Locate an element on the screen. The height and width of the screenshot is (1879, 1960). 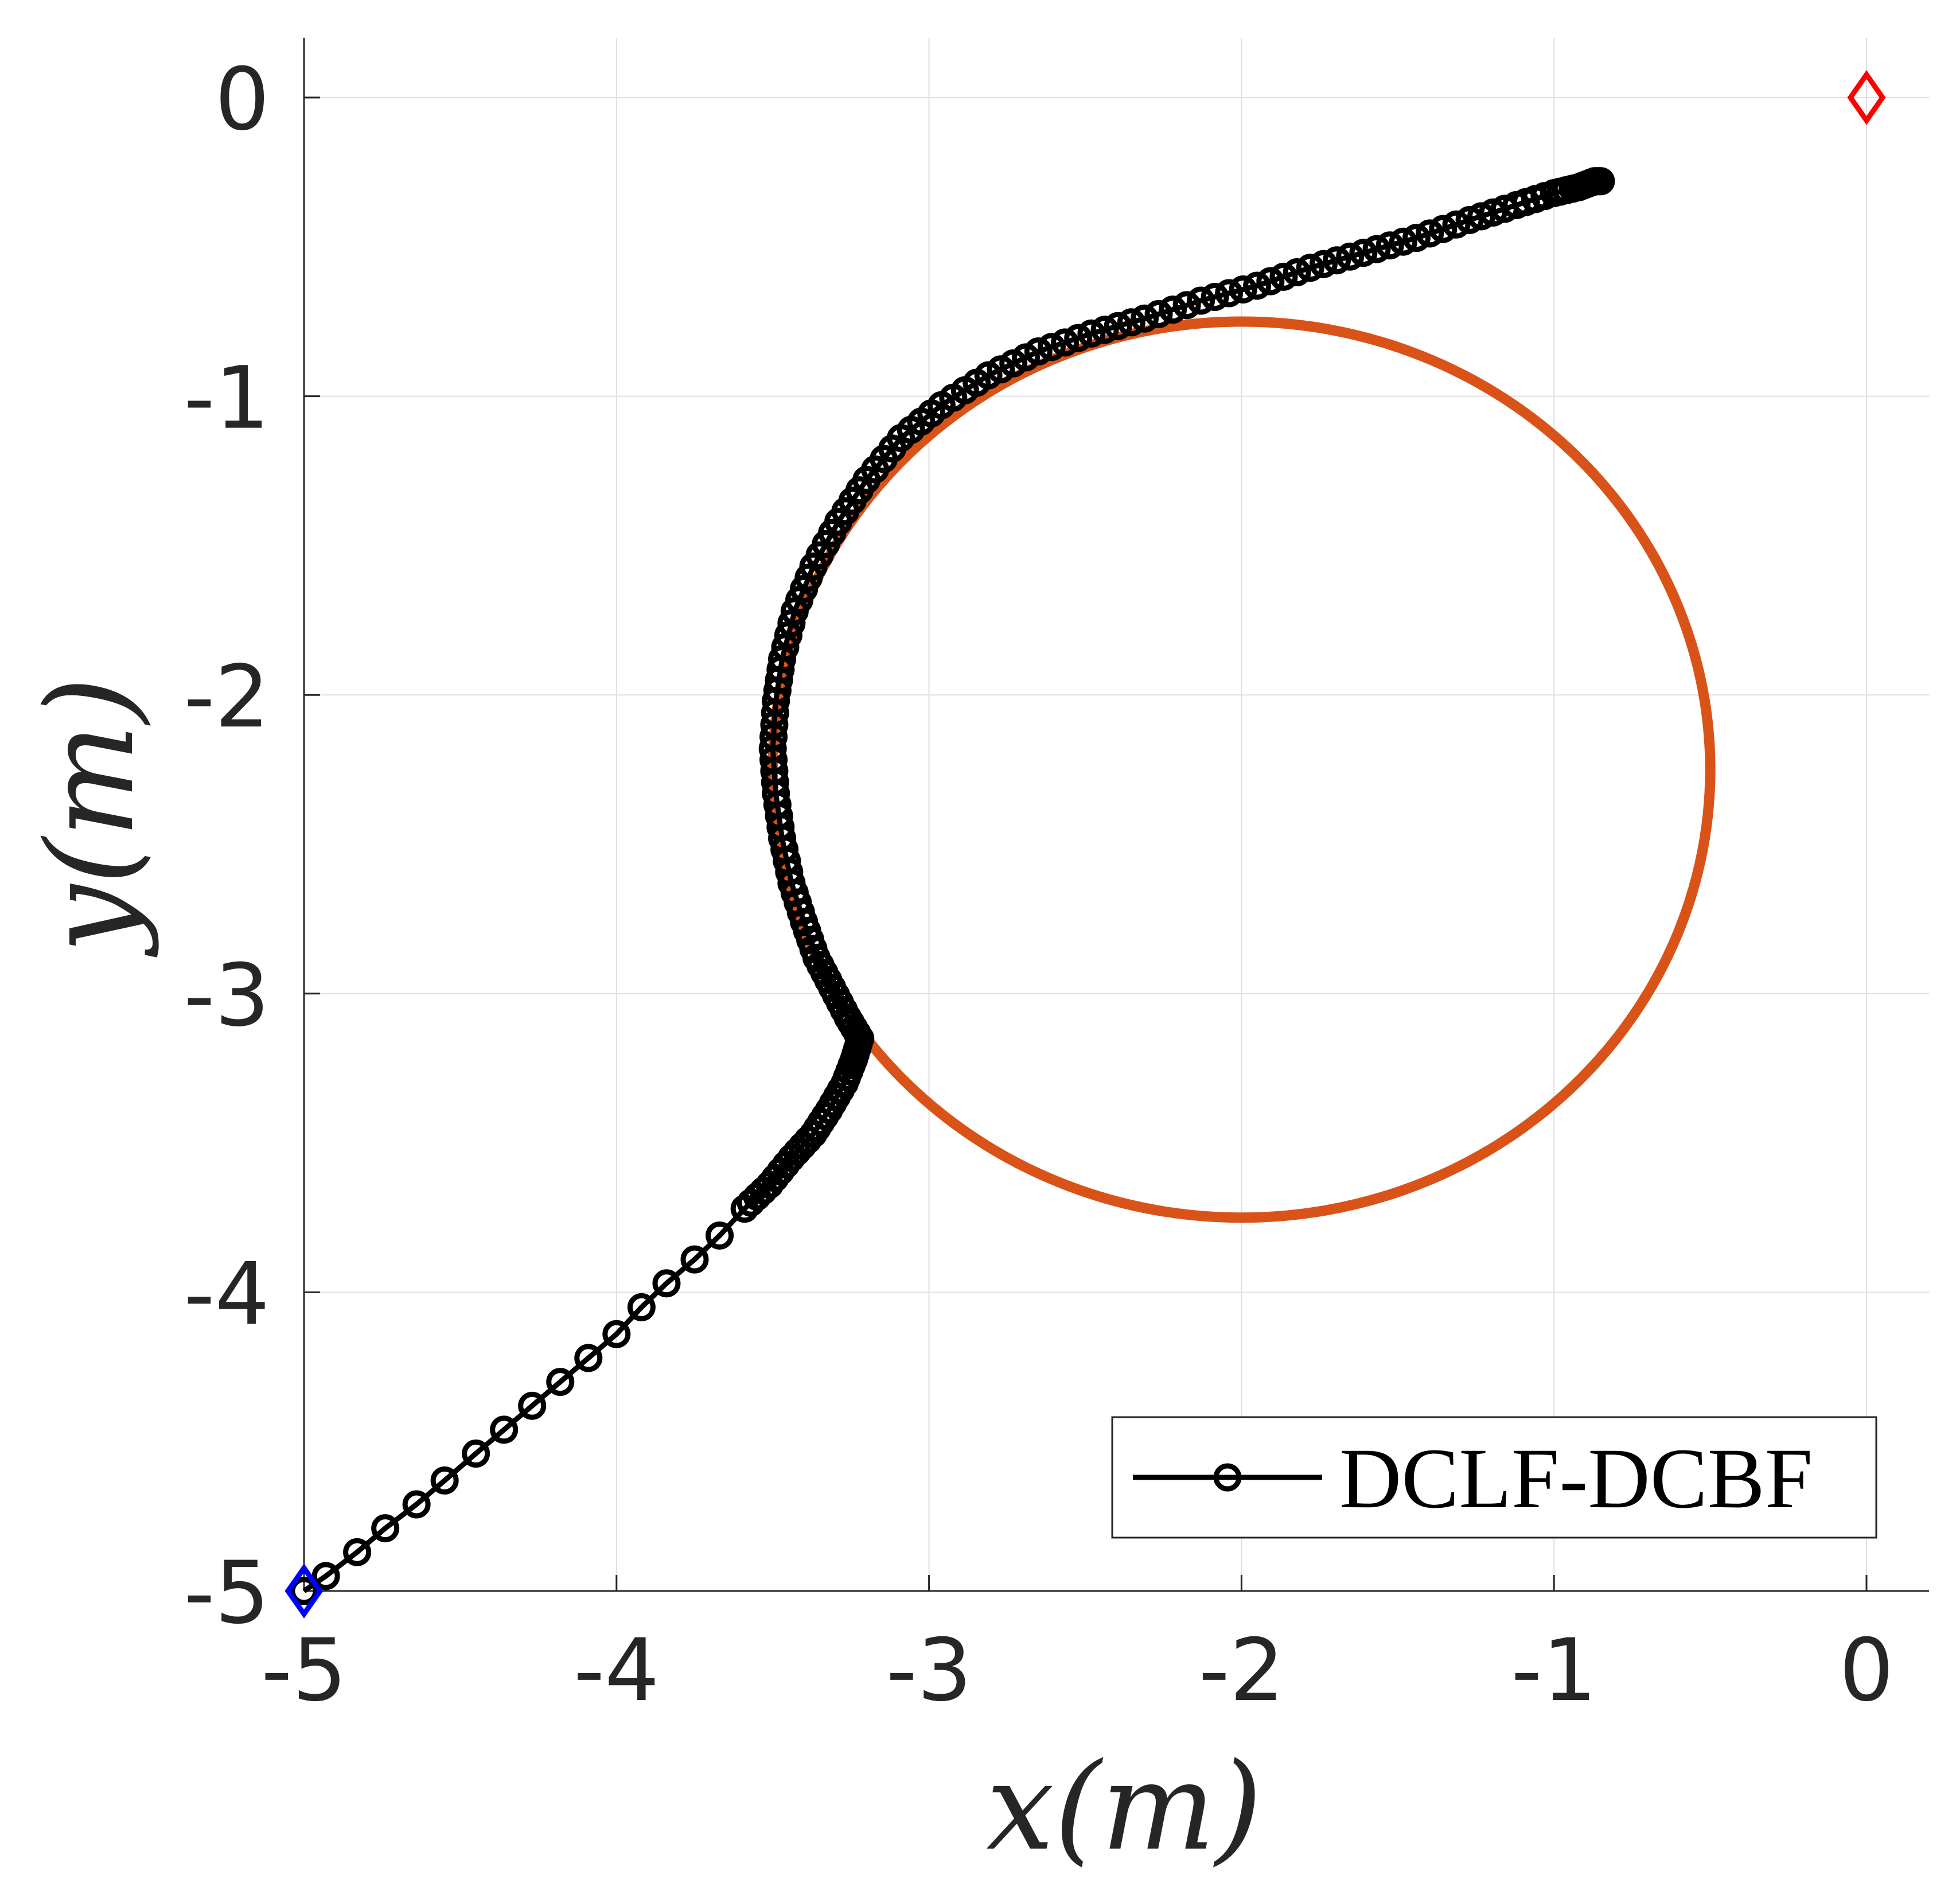
y-tick-label: -1 is located at coordinates (227, 399).